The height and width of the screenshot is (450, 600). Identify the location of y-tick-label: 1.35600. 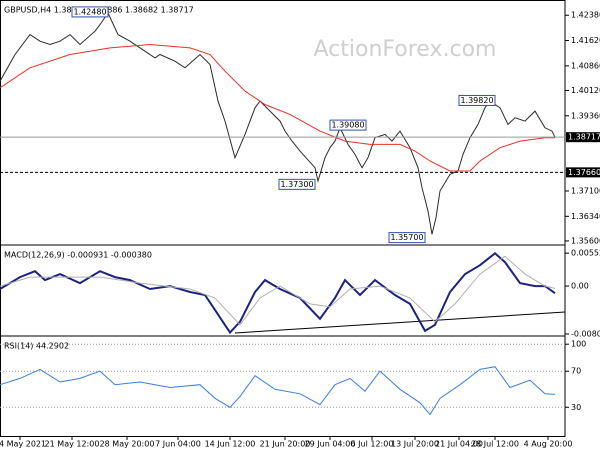
(585, 240).